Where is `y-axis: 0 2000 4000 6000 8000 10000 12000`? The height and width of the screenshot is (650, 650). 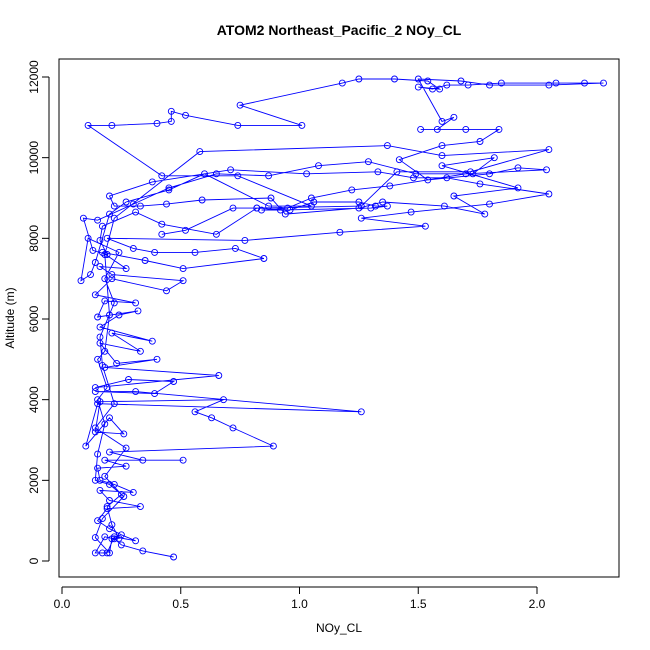
y-axis: 0 2000 4000 6000 8000 10000 12000 is located at coordinates (38, 312).